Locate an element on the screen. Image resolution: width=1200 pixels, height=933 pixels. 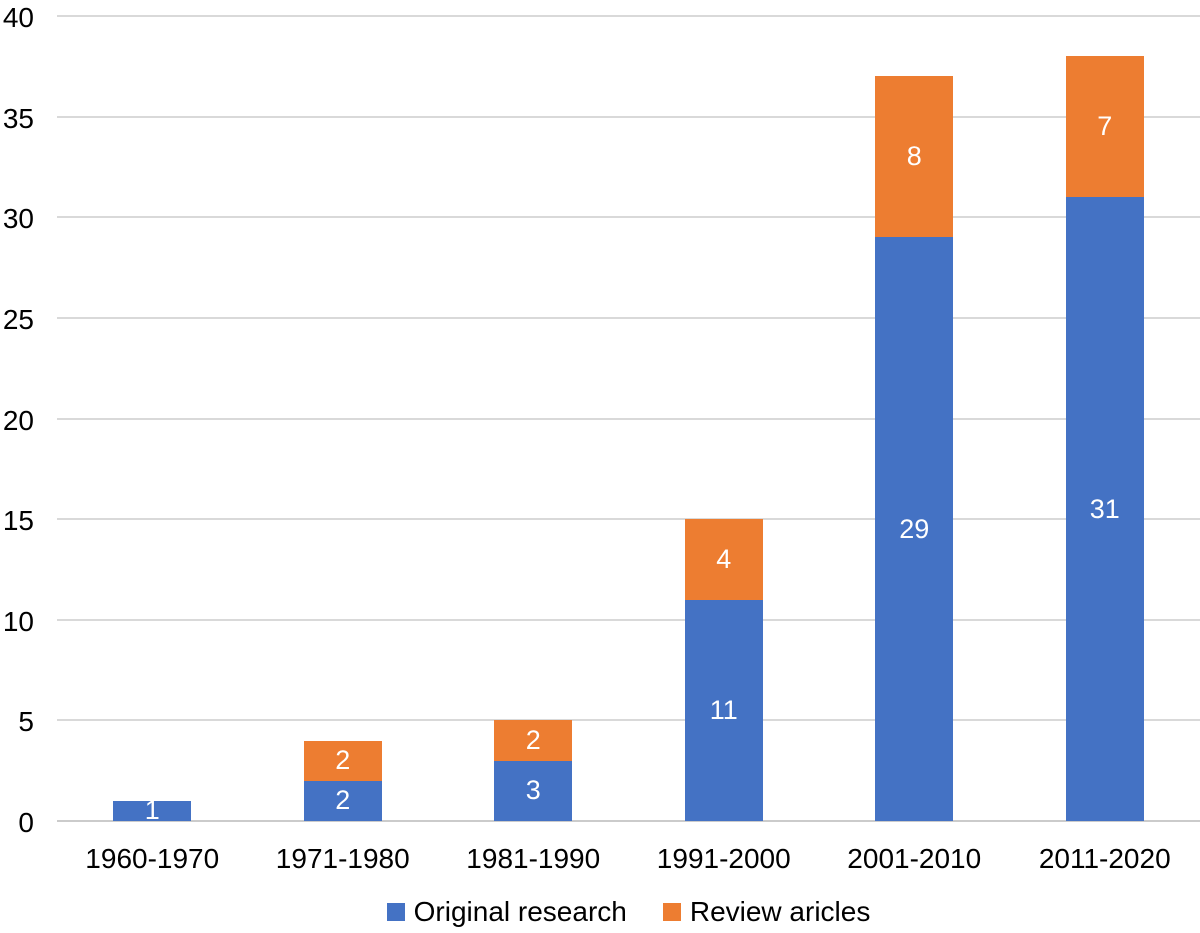
x-axis-category-label: 1981-1990 is located at coordinates (533, 858).